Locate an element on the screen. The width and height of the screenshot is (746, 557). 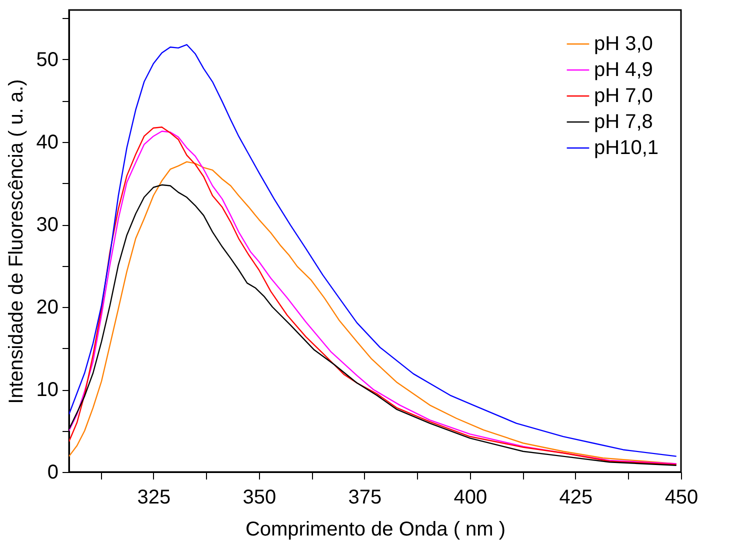
y-tick-label: 10 is located at coordinates (47, 390).